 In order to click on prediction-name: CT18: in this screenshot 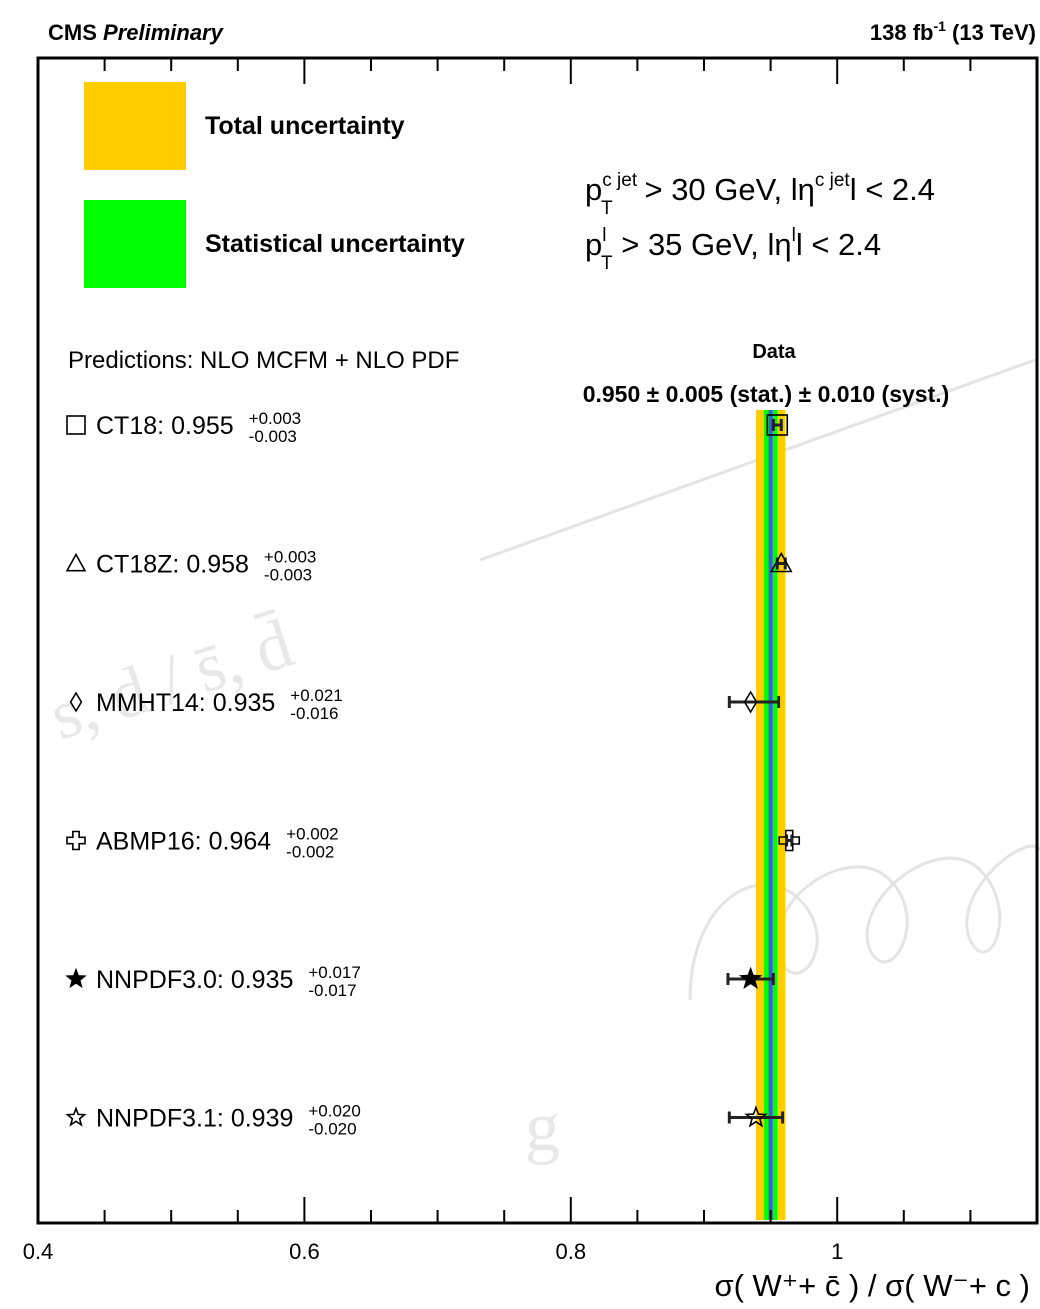, I will do `click(130, 426)`.